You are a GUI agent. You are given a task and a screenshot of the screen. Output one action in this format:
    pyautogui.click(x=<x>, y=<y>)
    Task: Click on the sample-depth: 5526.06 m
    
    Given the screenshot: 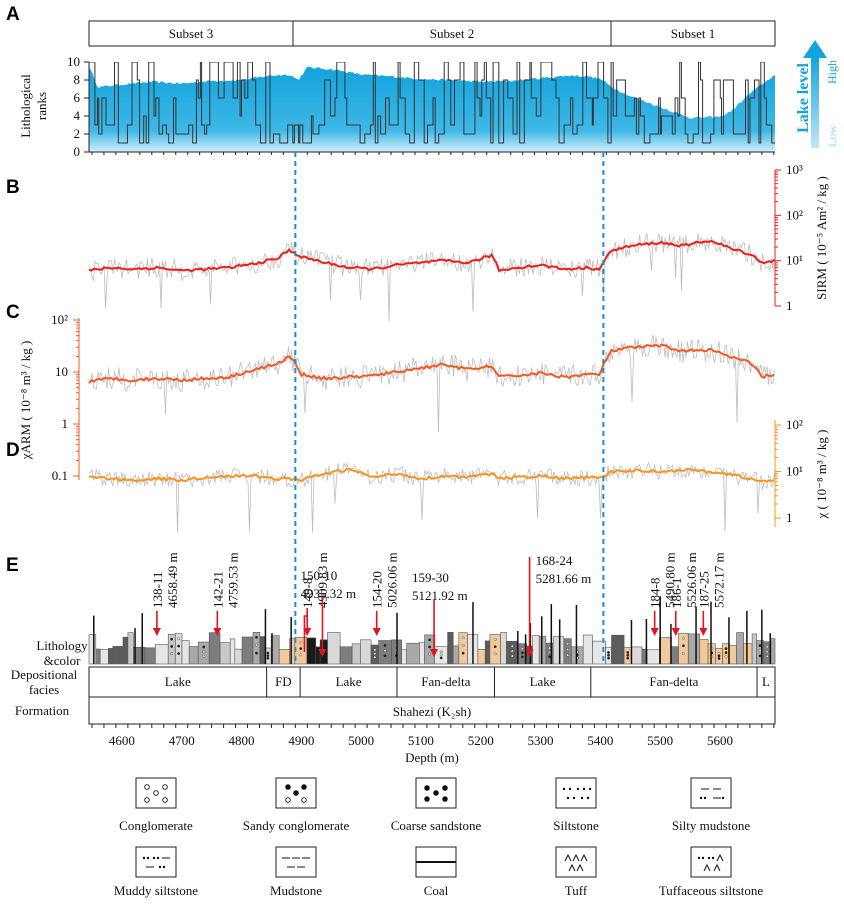 What is the action you would take?
    pyautogui.click(x=691, y=580)
    